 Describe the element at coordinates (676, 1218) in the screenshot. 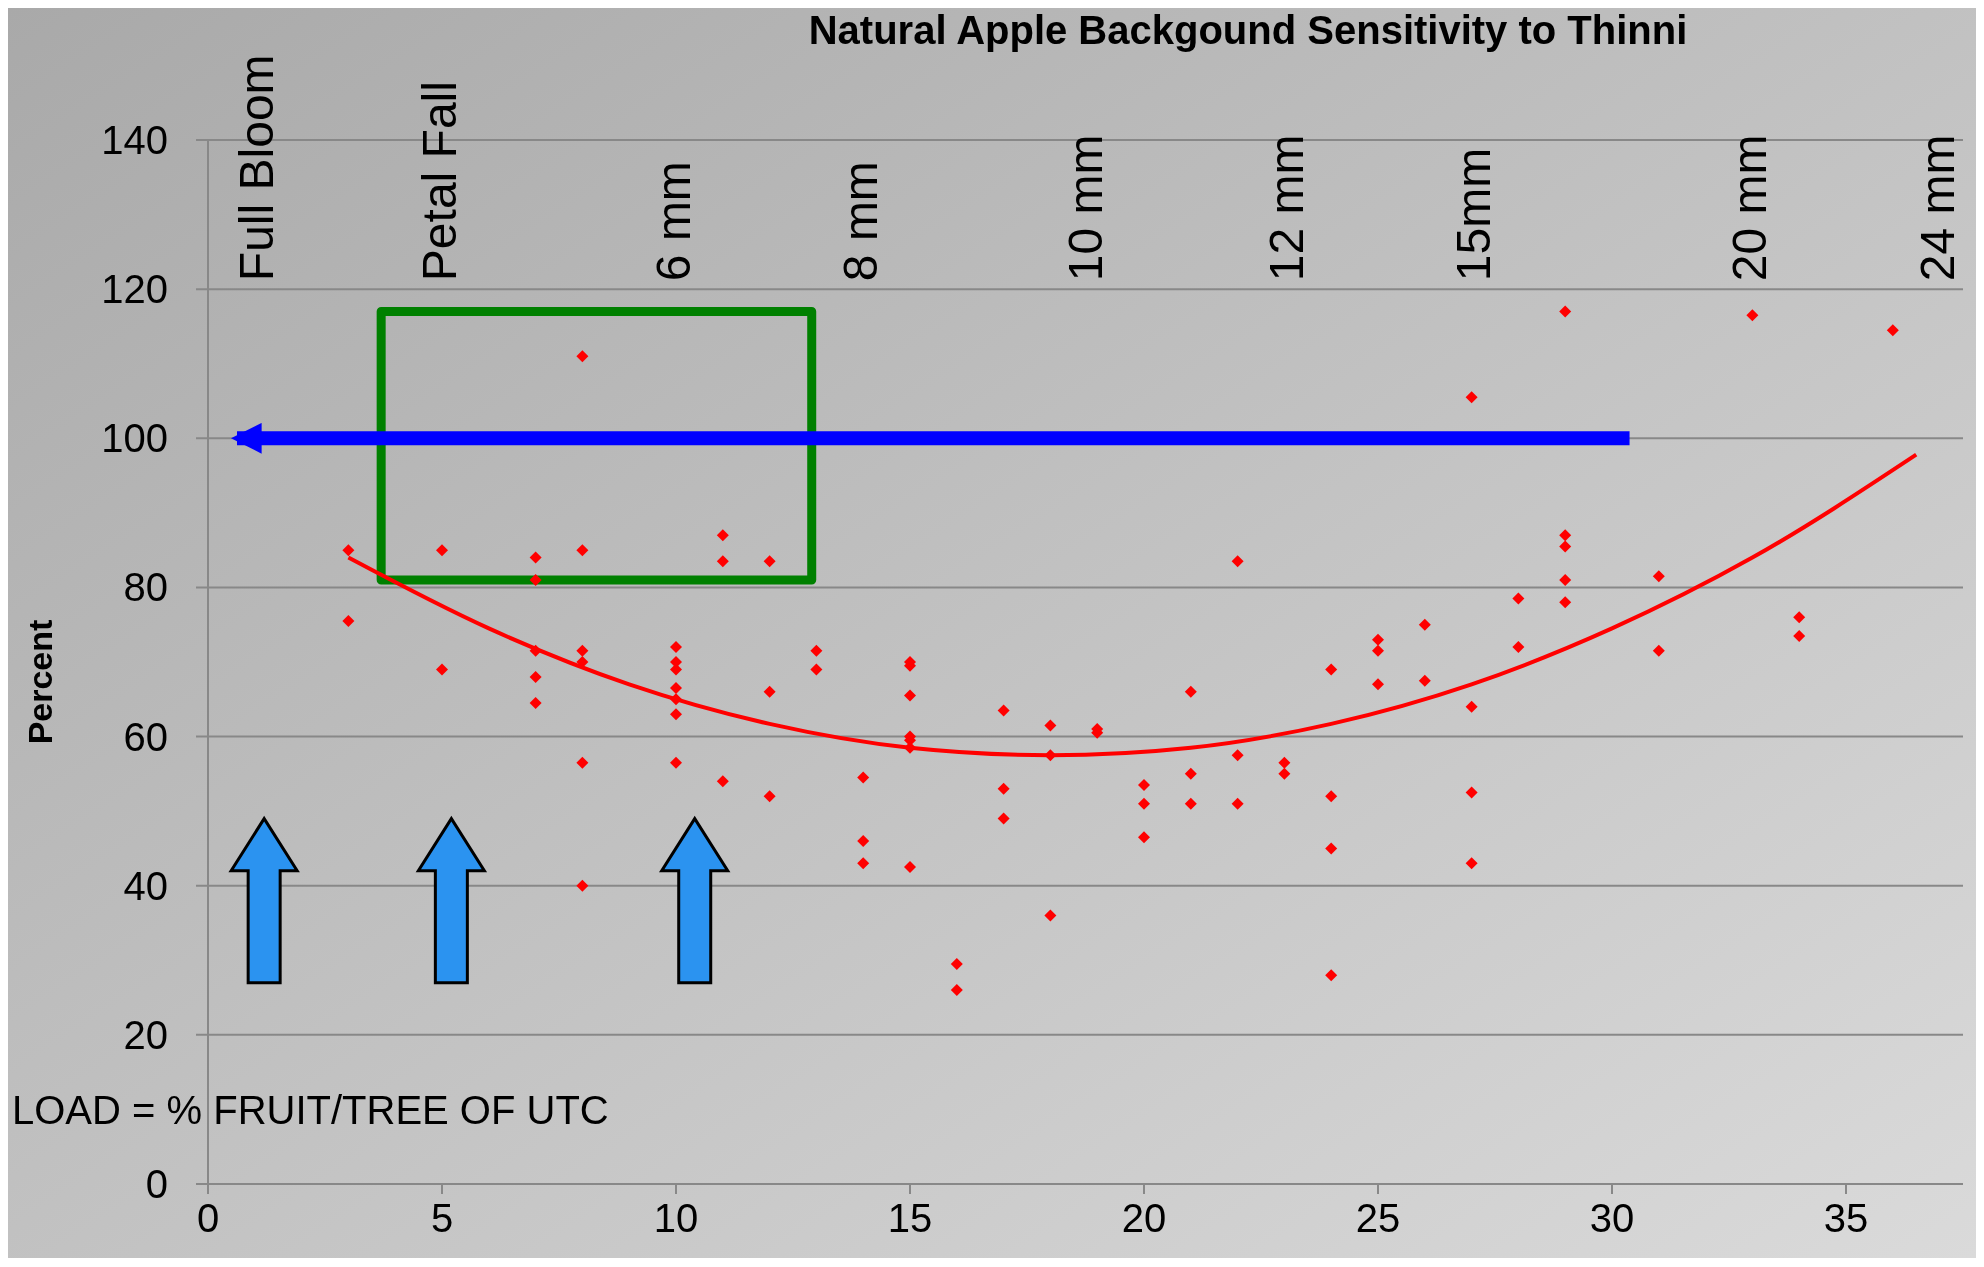

I see `x-tick-label: 10` at that location.